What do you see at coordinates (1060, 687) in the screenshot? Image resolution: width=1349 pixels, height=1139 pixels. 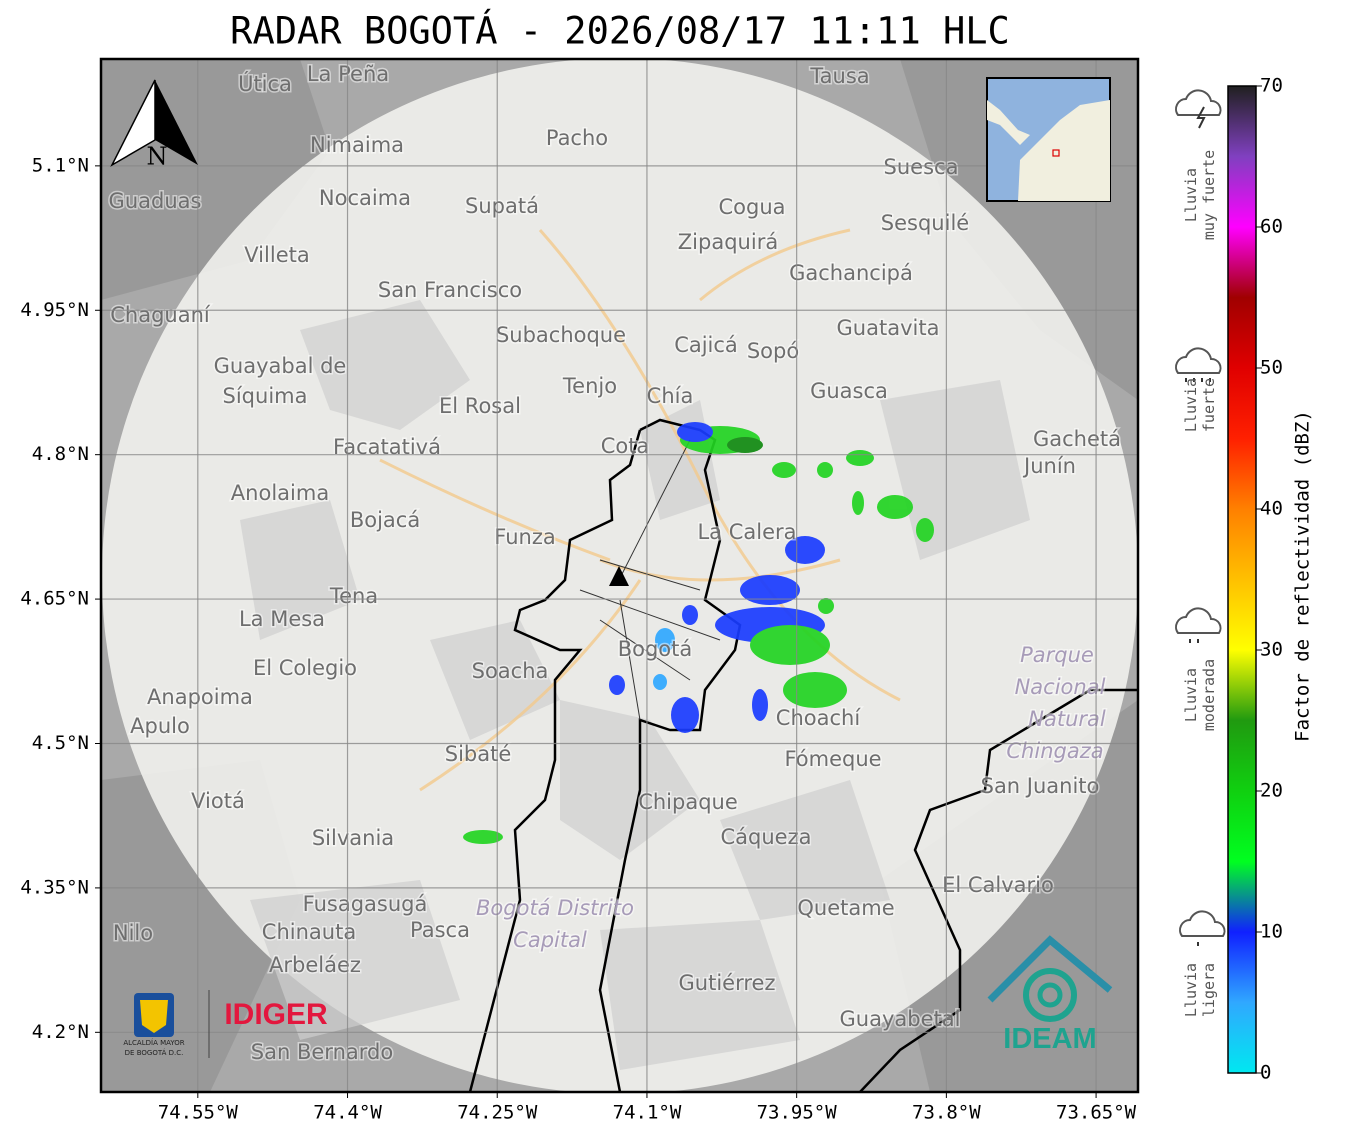 I see `place-label: Nacional` at bounding box center [1060, 687].